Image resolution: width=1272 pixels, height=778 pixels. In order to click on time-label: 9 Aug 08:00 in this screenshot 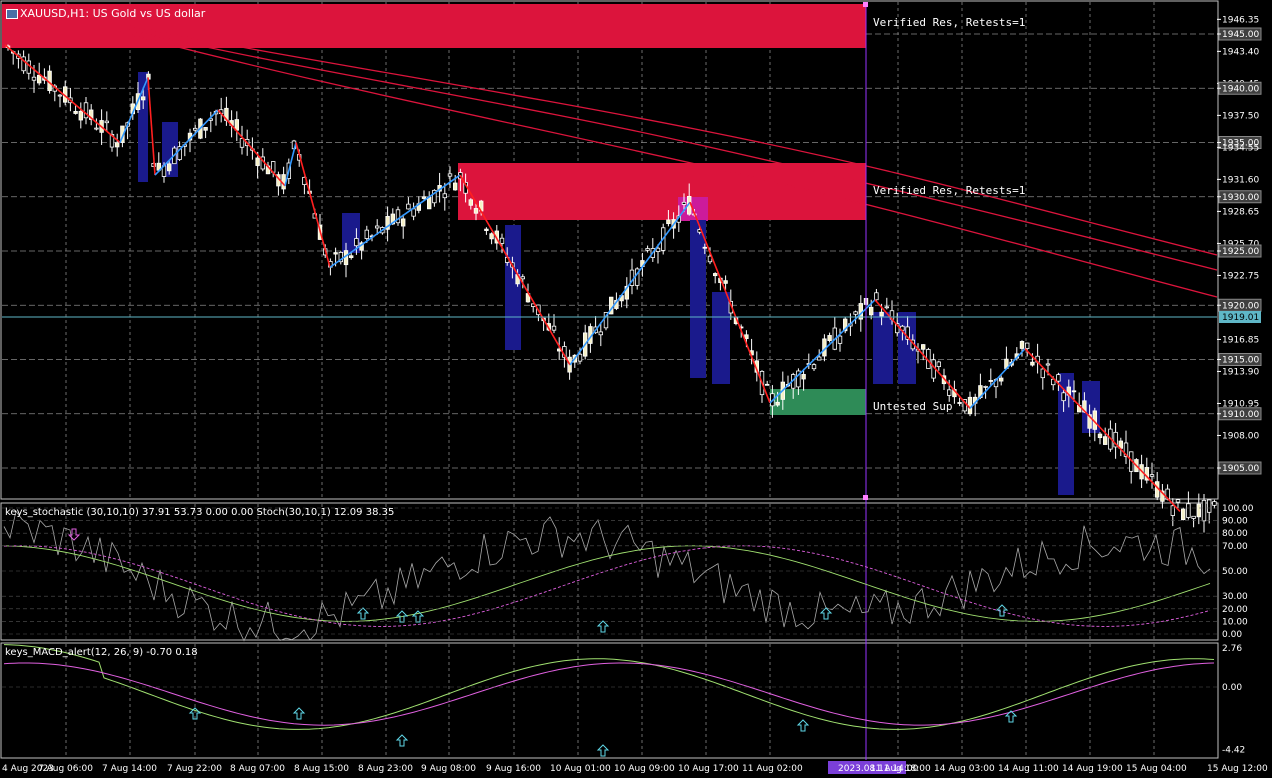, I will do `click(448, 769)`.